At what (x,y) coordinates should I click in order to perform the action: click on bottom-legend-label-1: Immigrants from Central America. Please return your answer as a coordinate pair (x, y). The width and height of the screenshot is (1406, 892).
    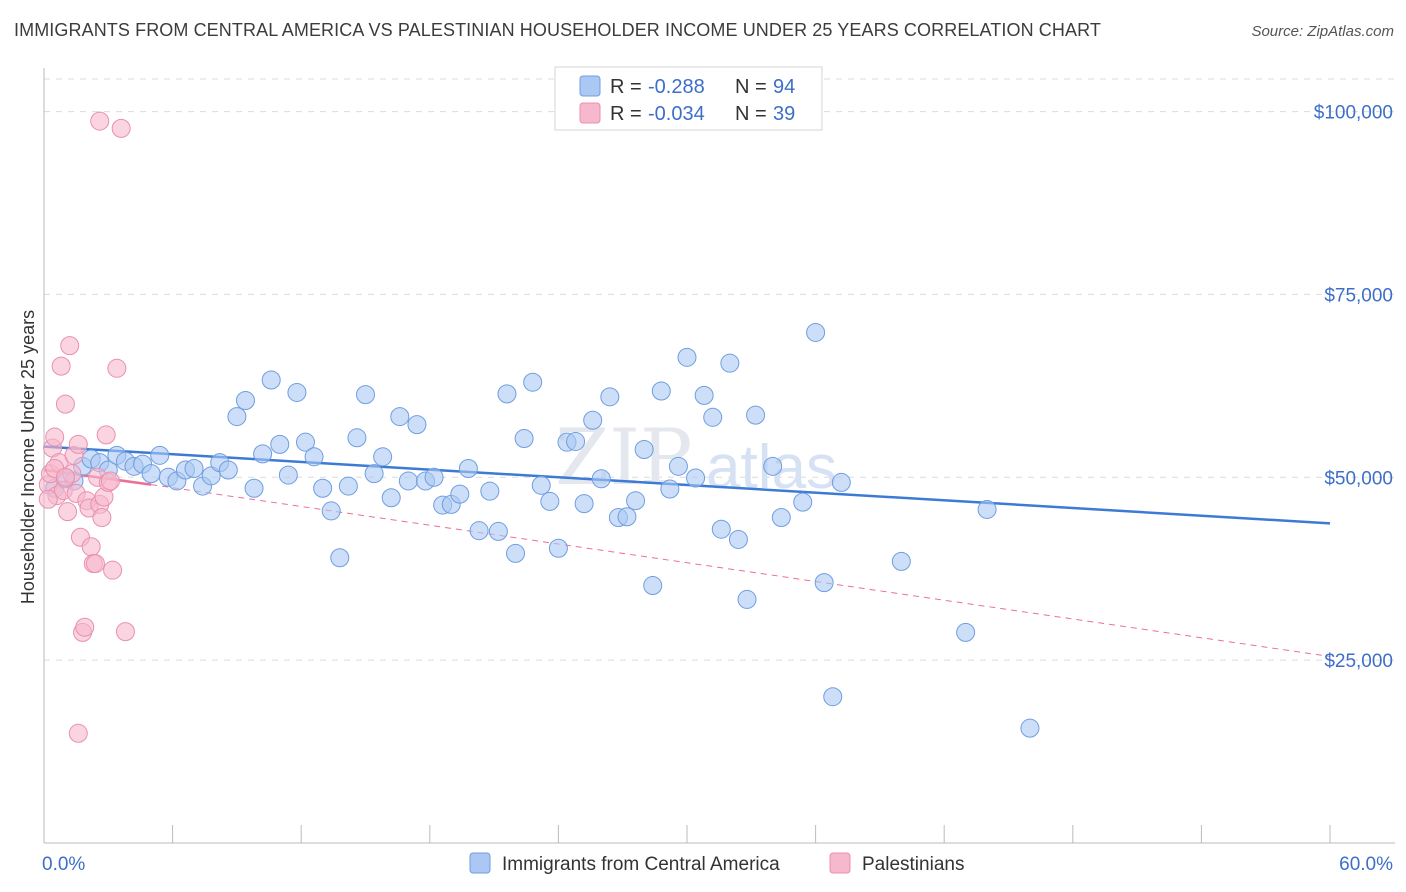
    Looking at the image, I should click on (641, 864).